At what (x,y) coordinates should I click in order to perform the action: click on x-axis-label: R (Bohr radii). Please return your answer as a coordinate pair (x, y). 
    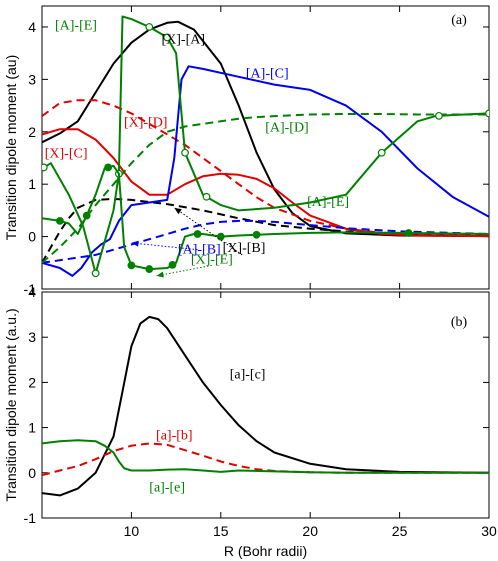
    Looking at the image, I should click on (265, 551).